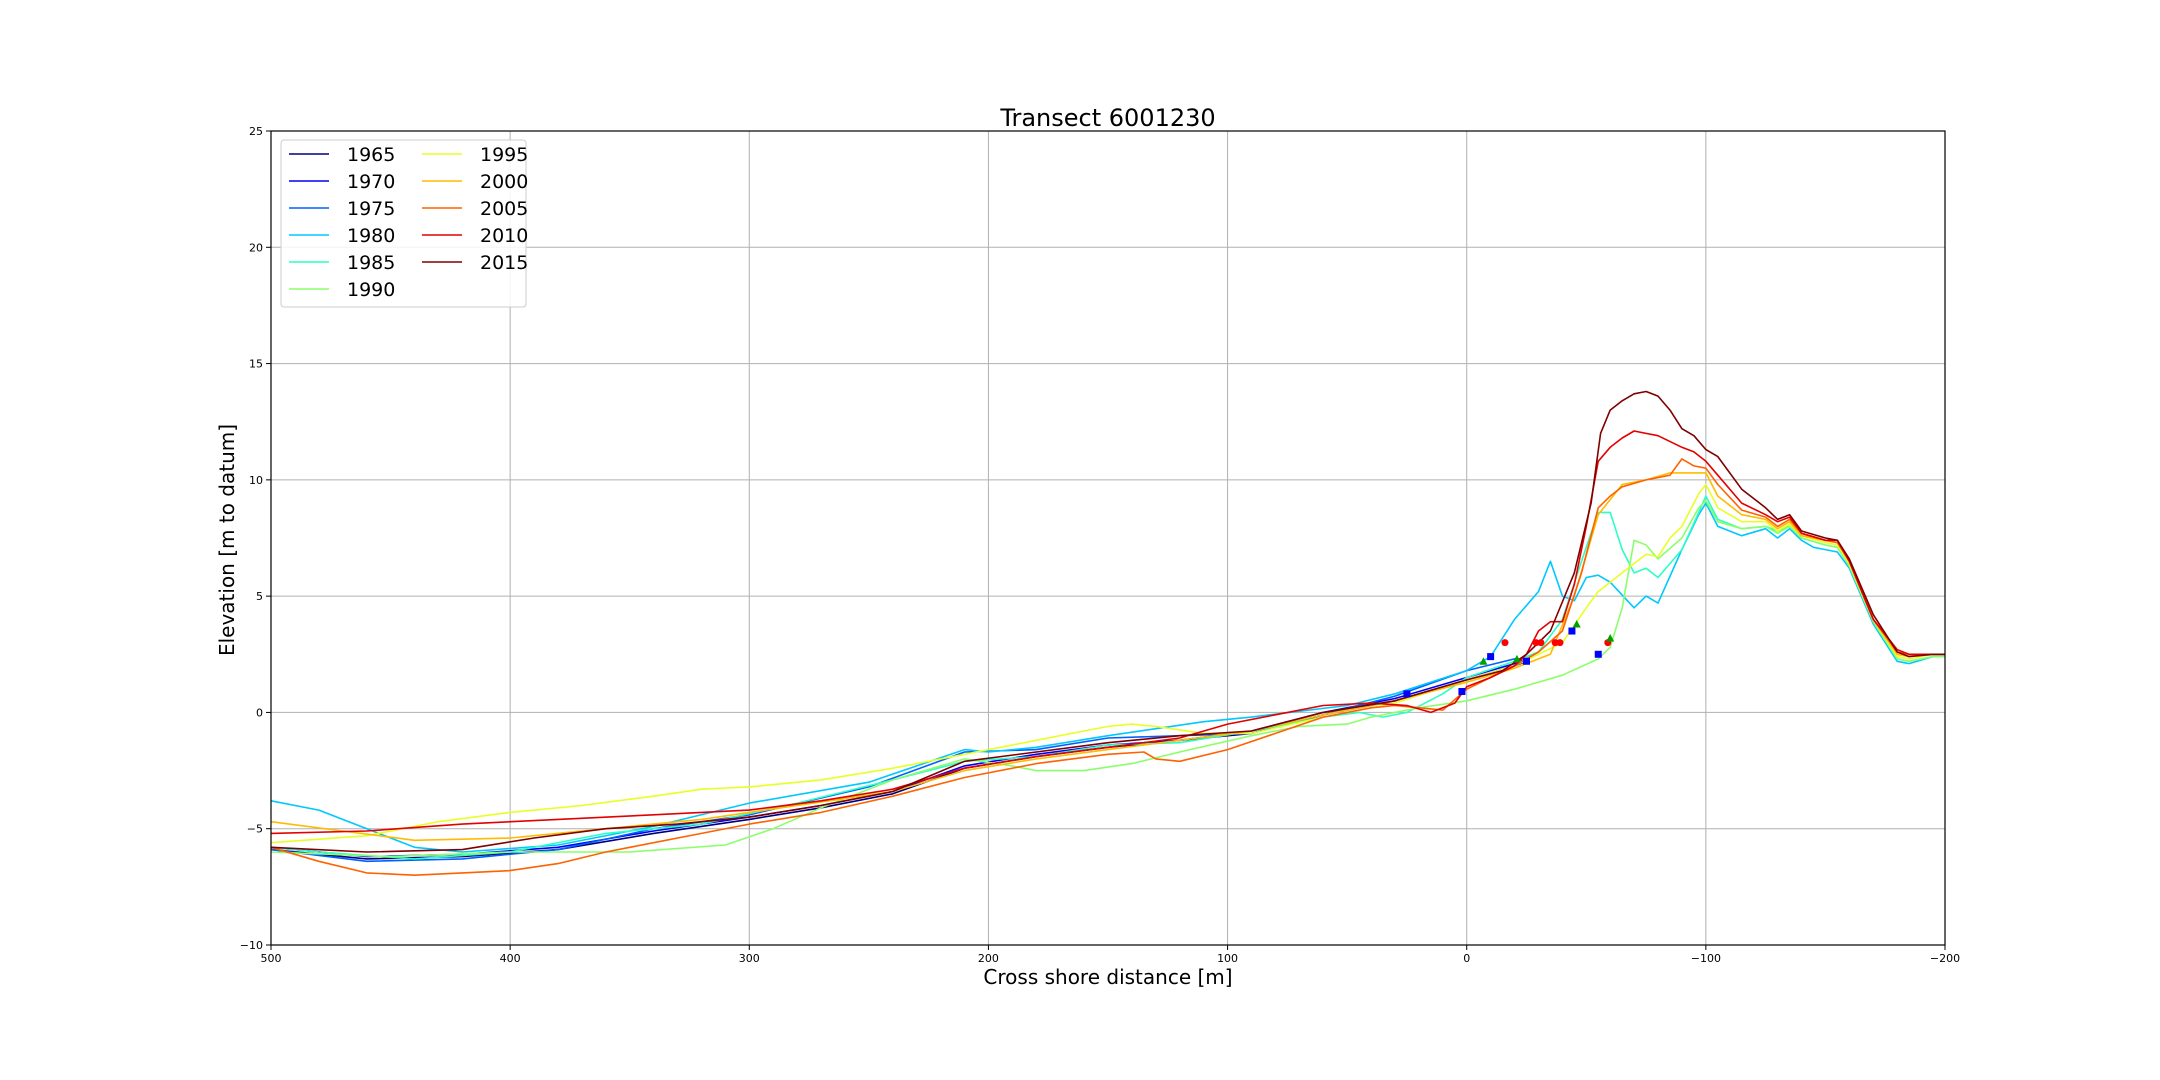 Image resolution: width=2160 pixels, height=1080 pixels. Describe the element at coordinates (256, 247) in the screenshot. I see `y-tick-label: 20` at that location.